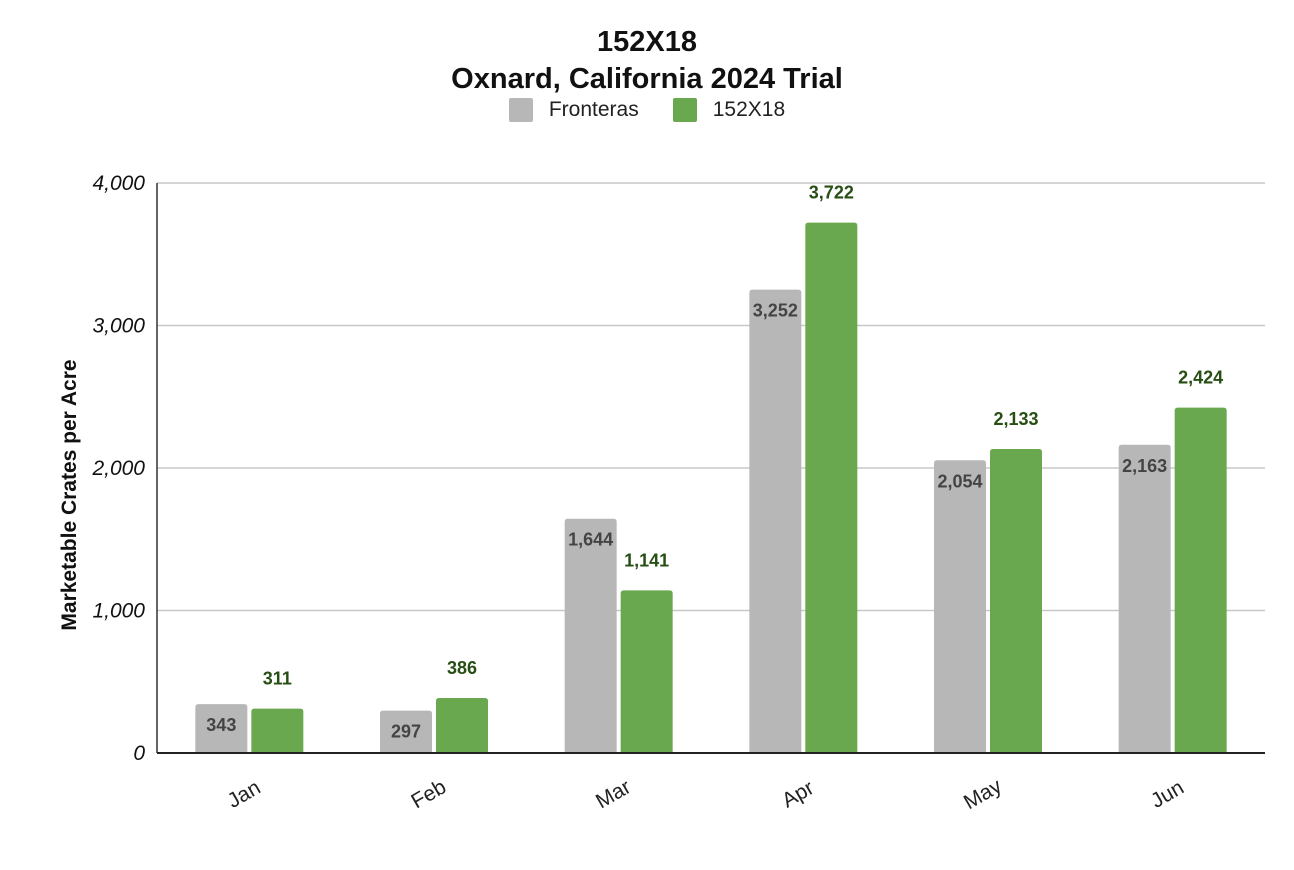  Describe the element at coordinates (244, 794) in the screenshot. I see `x-tick-label-jan: Jan` at that location.